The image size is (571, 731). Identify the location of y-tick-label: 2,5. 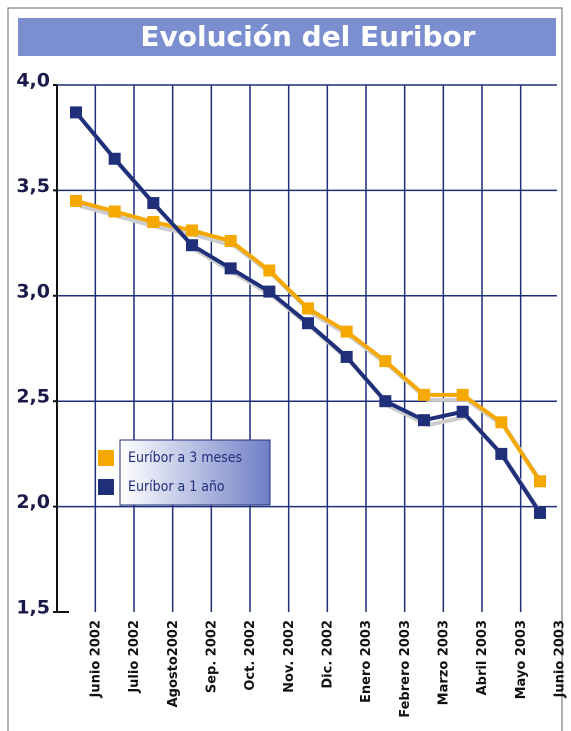
(33, 397).